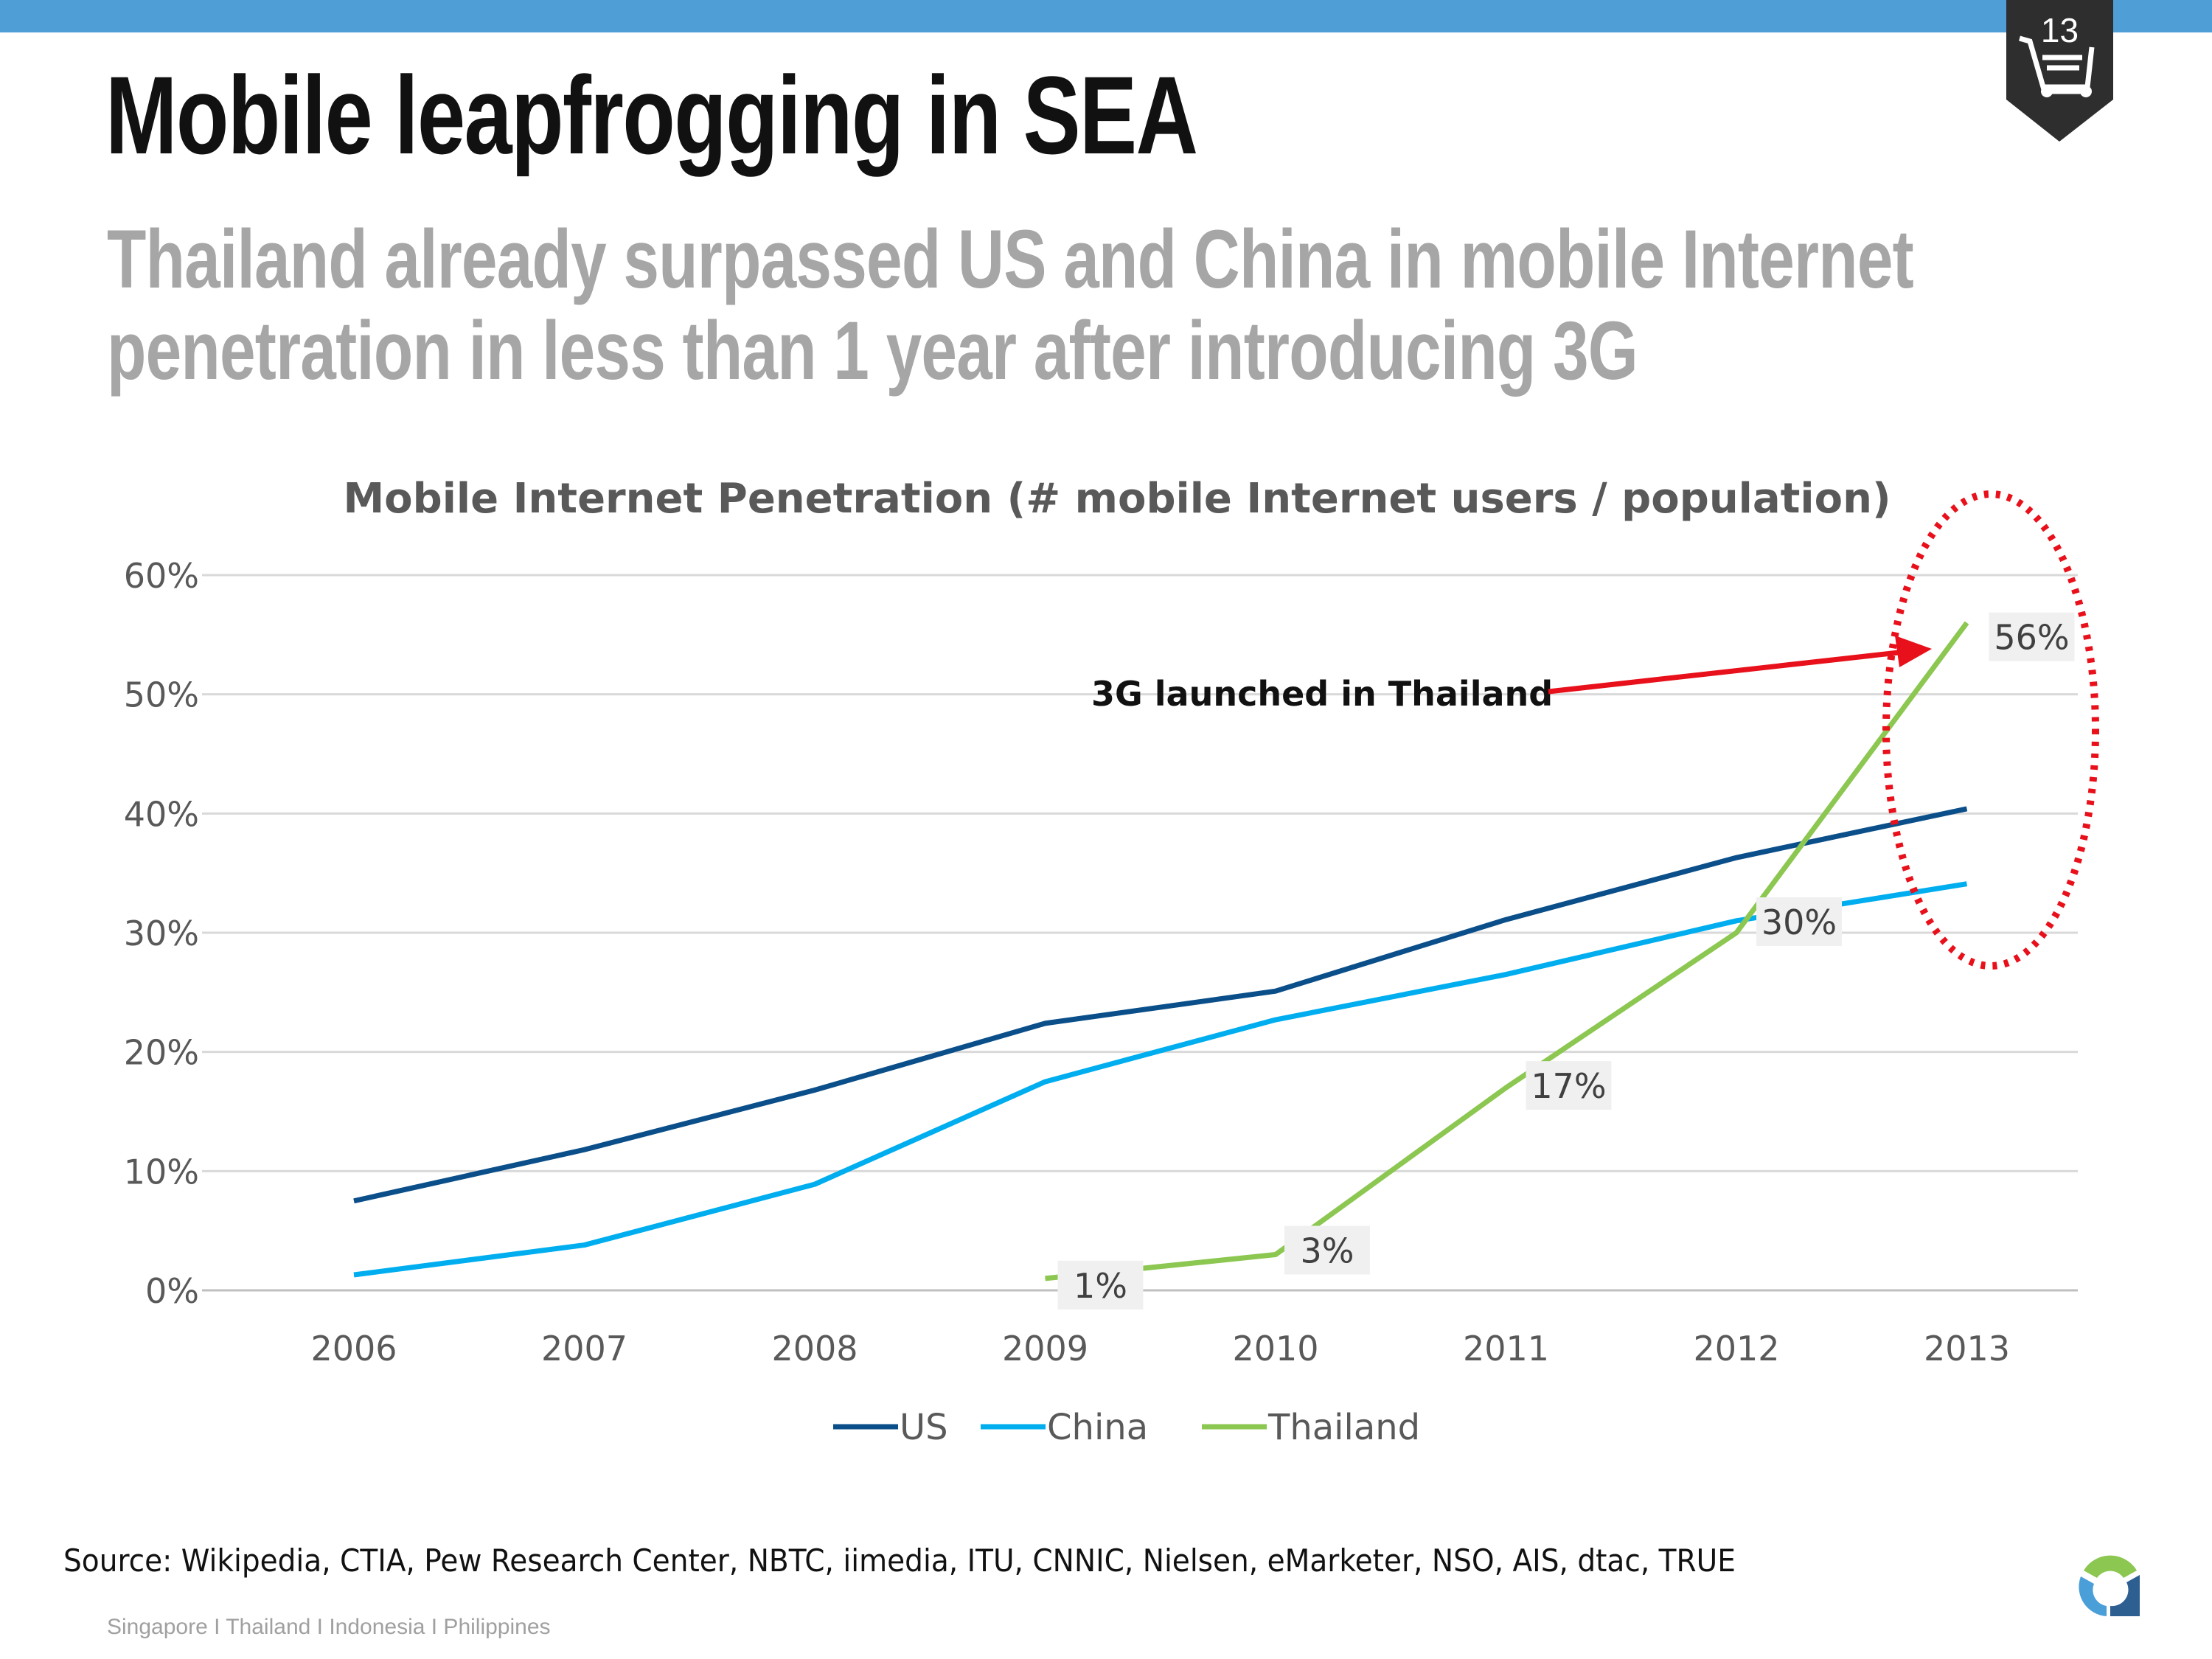  I want to click on y-tick-label: 30%, so click(161, 933).